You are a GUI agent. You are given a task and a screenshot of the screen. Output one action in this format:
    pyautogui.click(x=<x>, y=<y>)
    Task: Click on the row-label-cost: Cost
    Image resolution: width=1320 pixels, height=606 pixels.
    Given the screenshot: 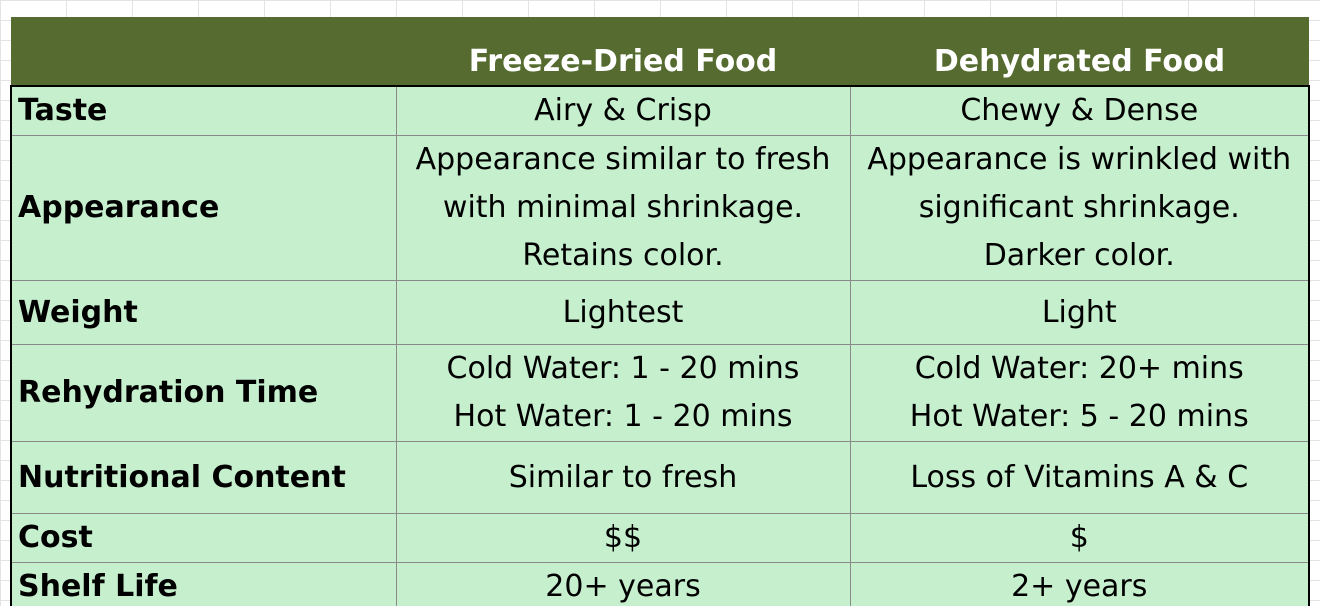 What is the action you would take?
    pyautogui.click(x=203, y=538)
    